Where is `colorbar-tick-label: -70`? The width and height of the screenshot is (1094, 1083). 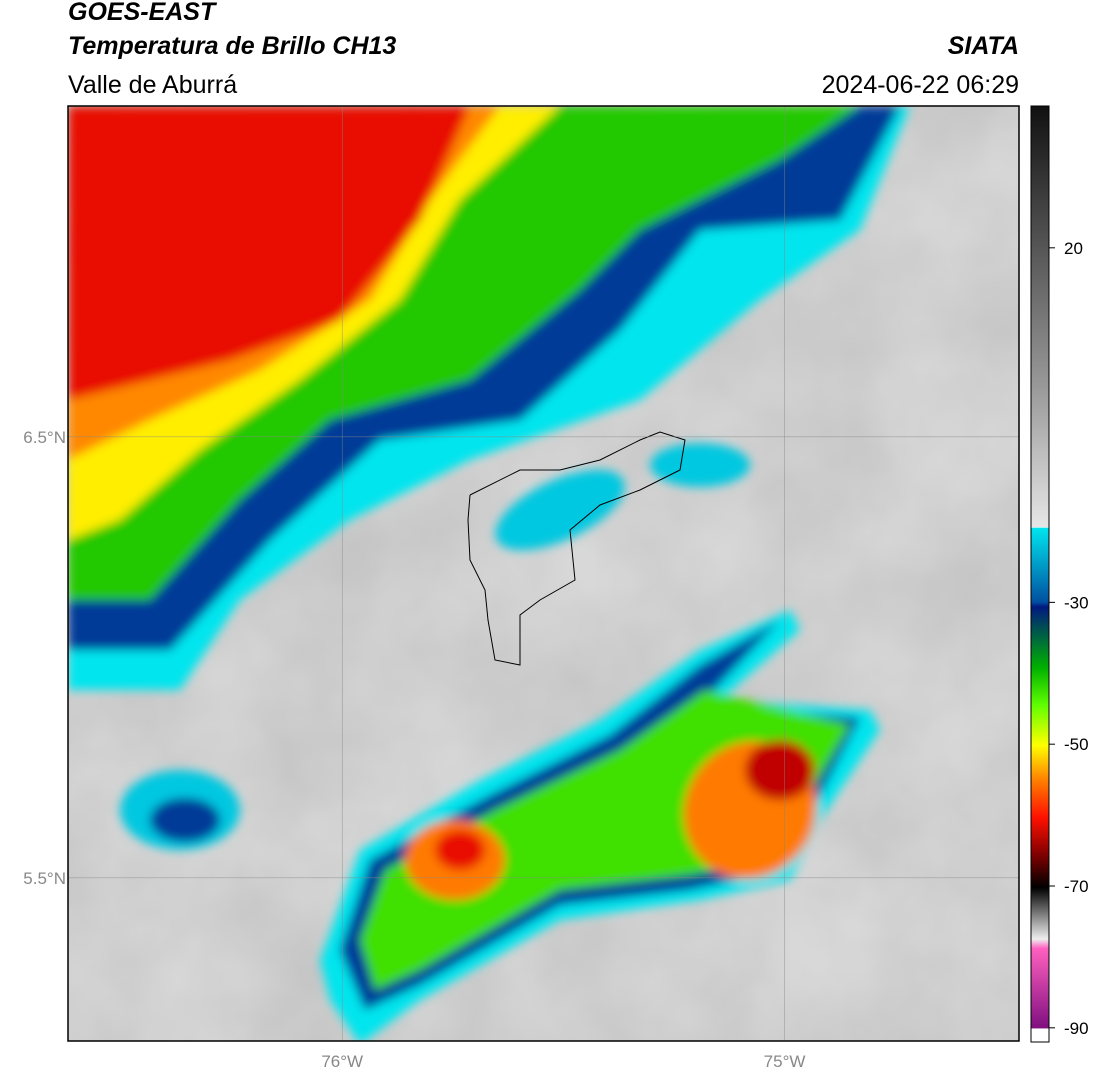 colorbar-tick-label: -70 is located at coordinates (1076, 886).